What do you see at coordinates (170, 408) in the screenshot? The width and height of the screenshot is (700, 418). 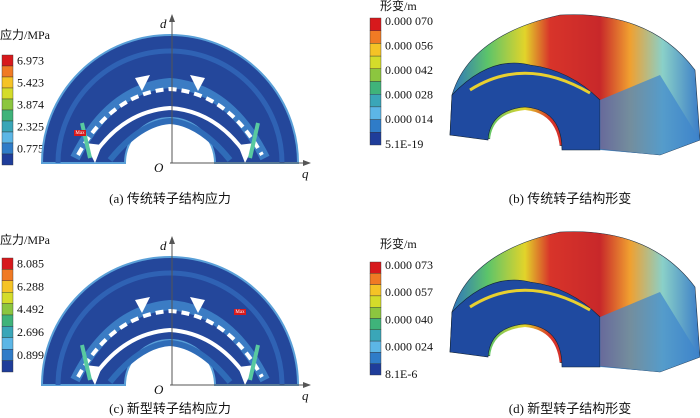 I see `caption: (c) 新型转子结构应力` at bounding box center [170, 408].